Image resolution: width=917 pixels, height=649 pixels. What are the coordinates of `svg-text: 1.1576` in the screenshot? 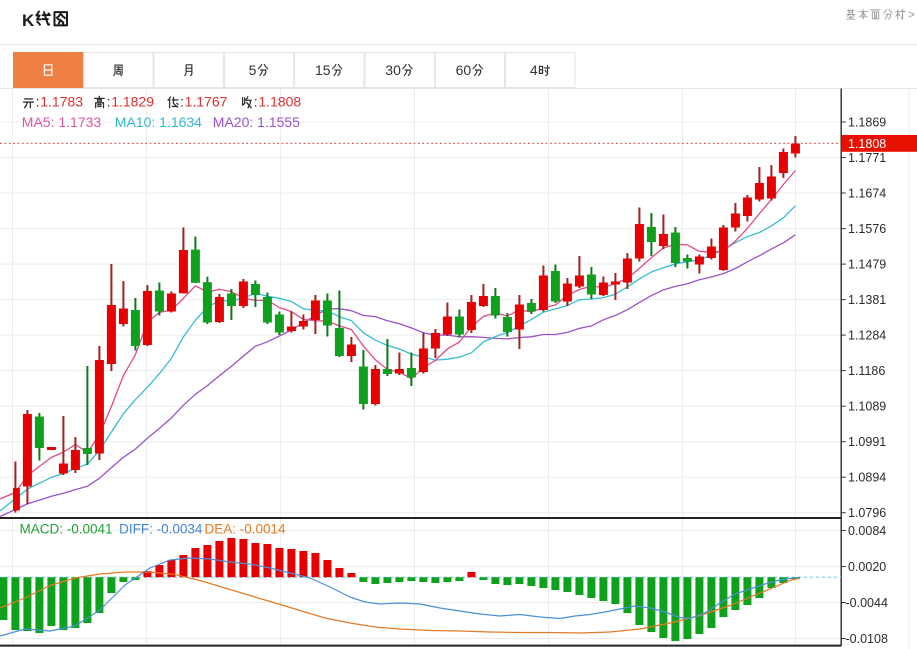 It's located at (867, 229).